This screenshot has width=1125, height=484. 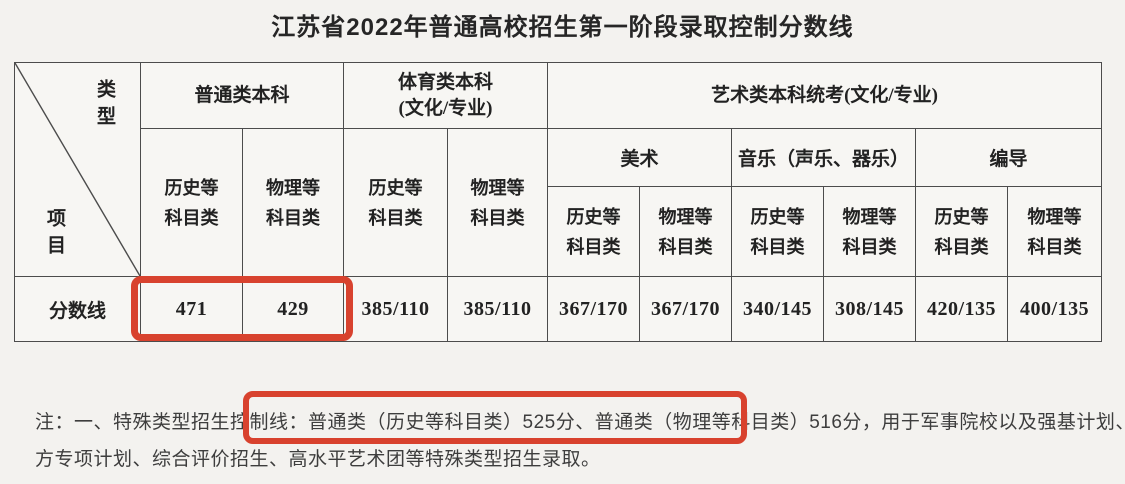 I want to click on subheader-directing-physics: 物理等 科目类, so click(x=1055, y=231).